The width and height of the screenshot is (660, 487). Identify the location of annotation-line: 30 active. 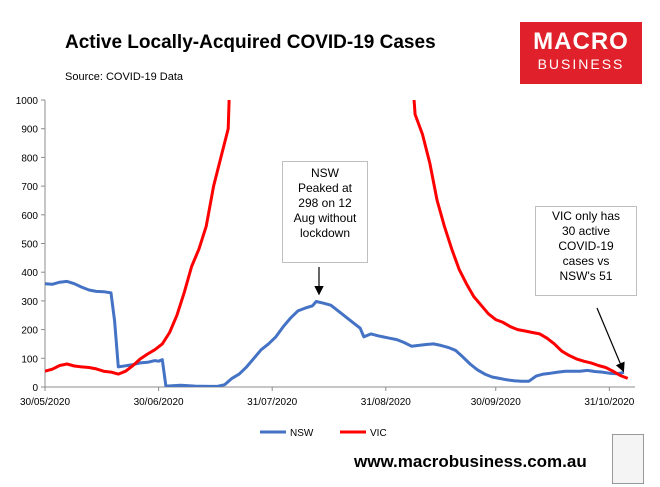
(586, 231).